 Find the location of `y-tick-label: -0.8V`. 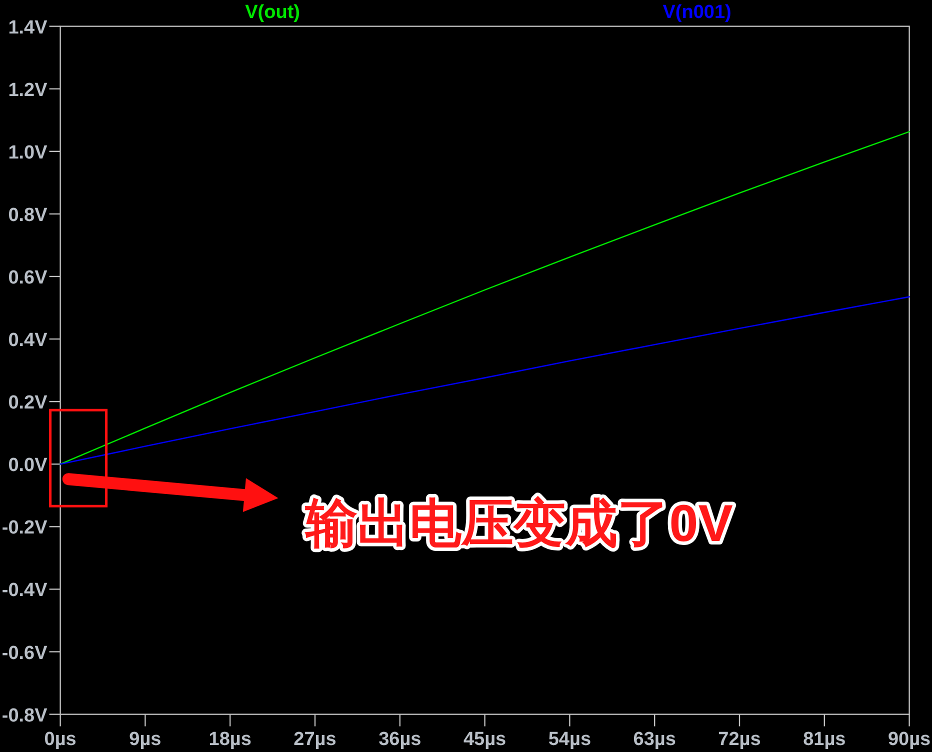

y-tick-label: -0.8V is located at coordinates (25, 715).